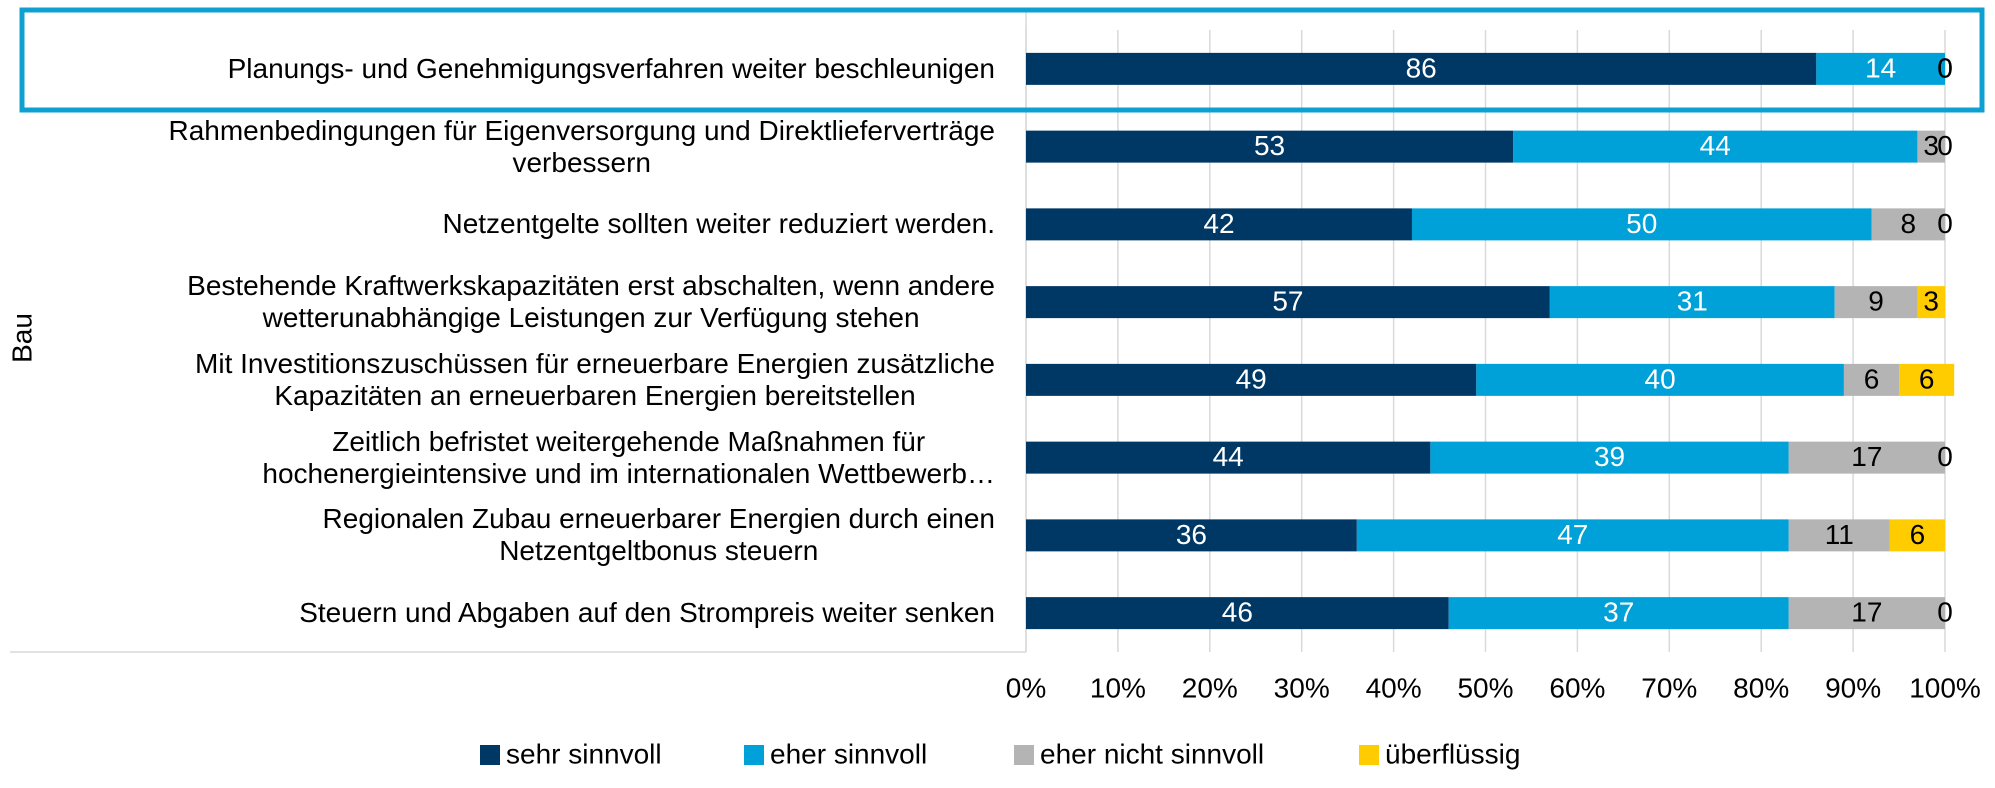 Image resolution: width=1995 pixels, height=788 pixels. What do you see at coordinates (1394, 687) in the screenshot?
I see `x-tick-label: 40%` at bounding box center [1394, 687].